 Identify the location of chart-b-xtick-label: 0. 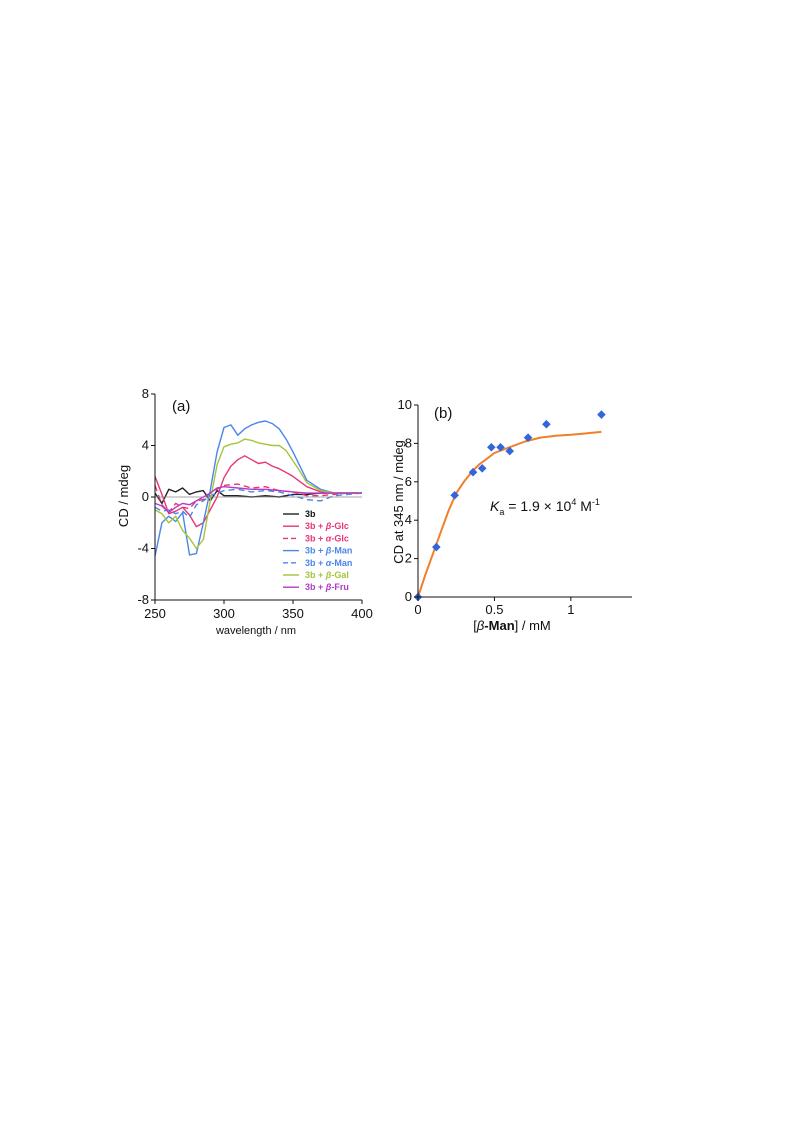
(417, 609).